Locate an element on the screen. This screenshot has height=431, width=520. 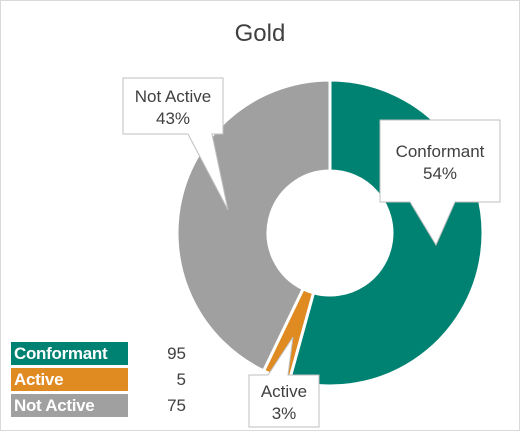
callout-not-active: Not Active 43% is located at coordinates (175, 144).